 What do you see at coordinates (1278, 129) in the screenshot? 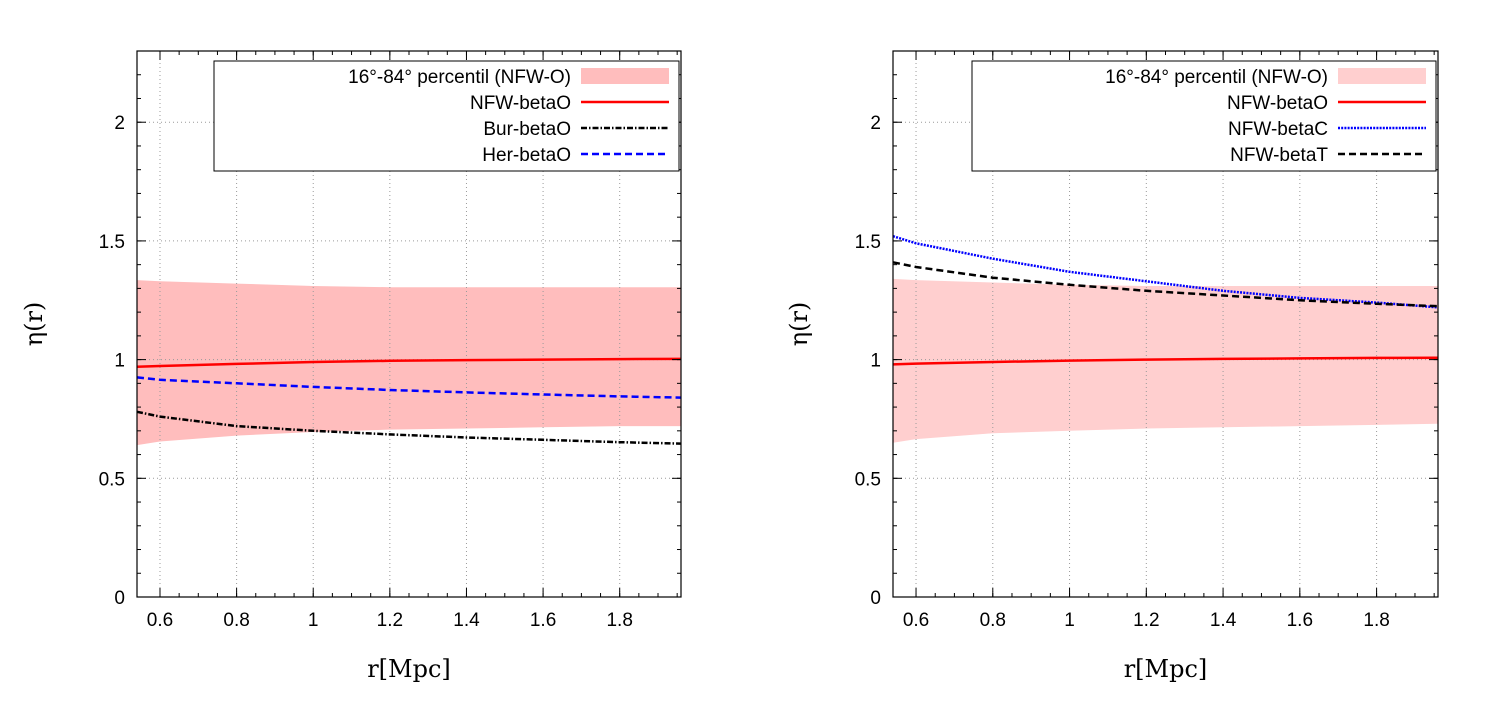
I see `legend-label: NFW-betaC` at bounding box center [1278, 129].